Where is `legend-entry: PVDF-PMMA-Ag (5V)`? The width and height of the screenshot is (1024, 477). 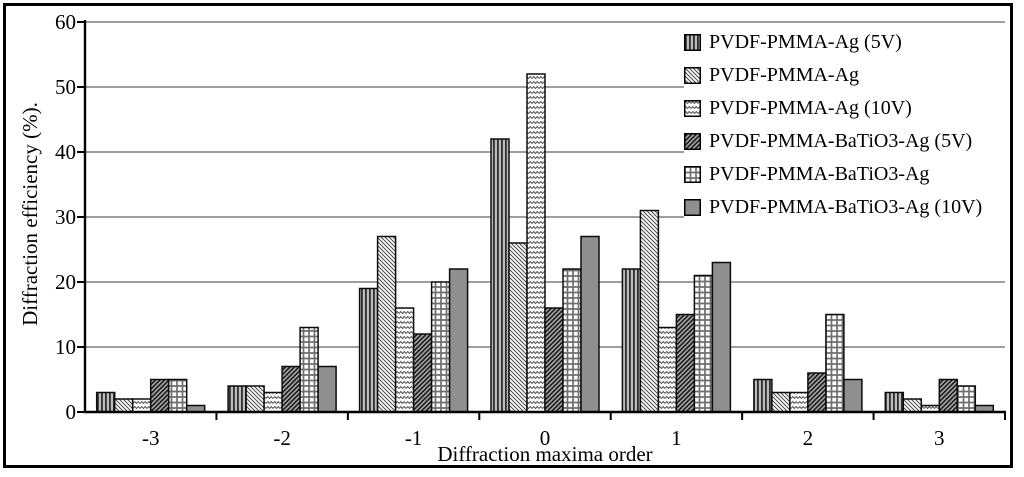 legend-entry: PVDF-PMMA-Ag (5V) is located at coordinates (848, 42).